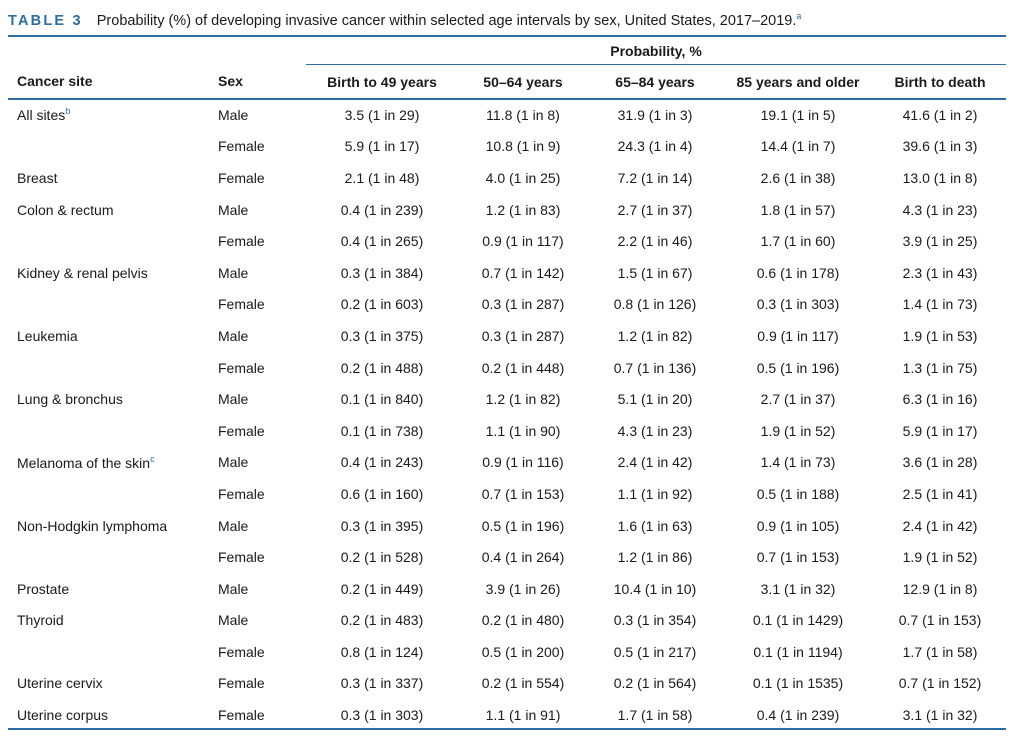 This screenshot has height=738, width=1014. What do you see at coordinates (523, 241) in the screenshot?
I see `probability-cell-50-64: 0.9 (1 in 117)` at bounding box center [523, 241].